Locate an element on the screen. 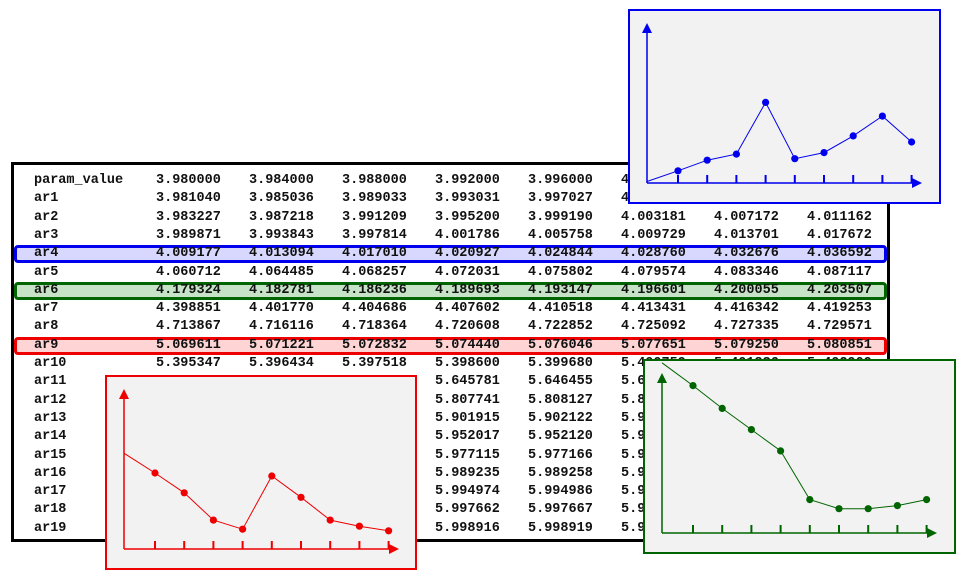  table-cell: 5.998916 is located at coordinates (467, 528).